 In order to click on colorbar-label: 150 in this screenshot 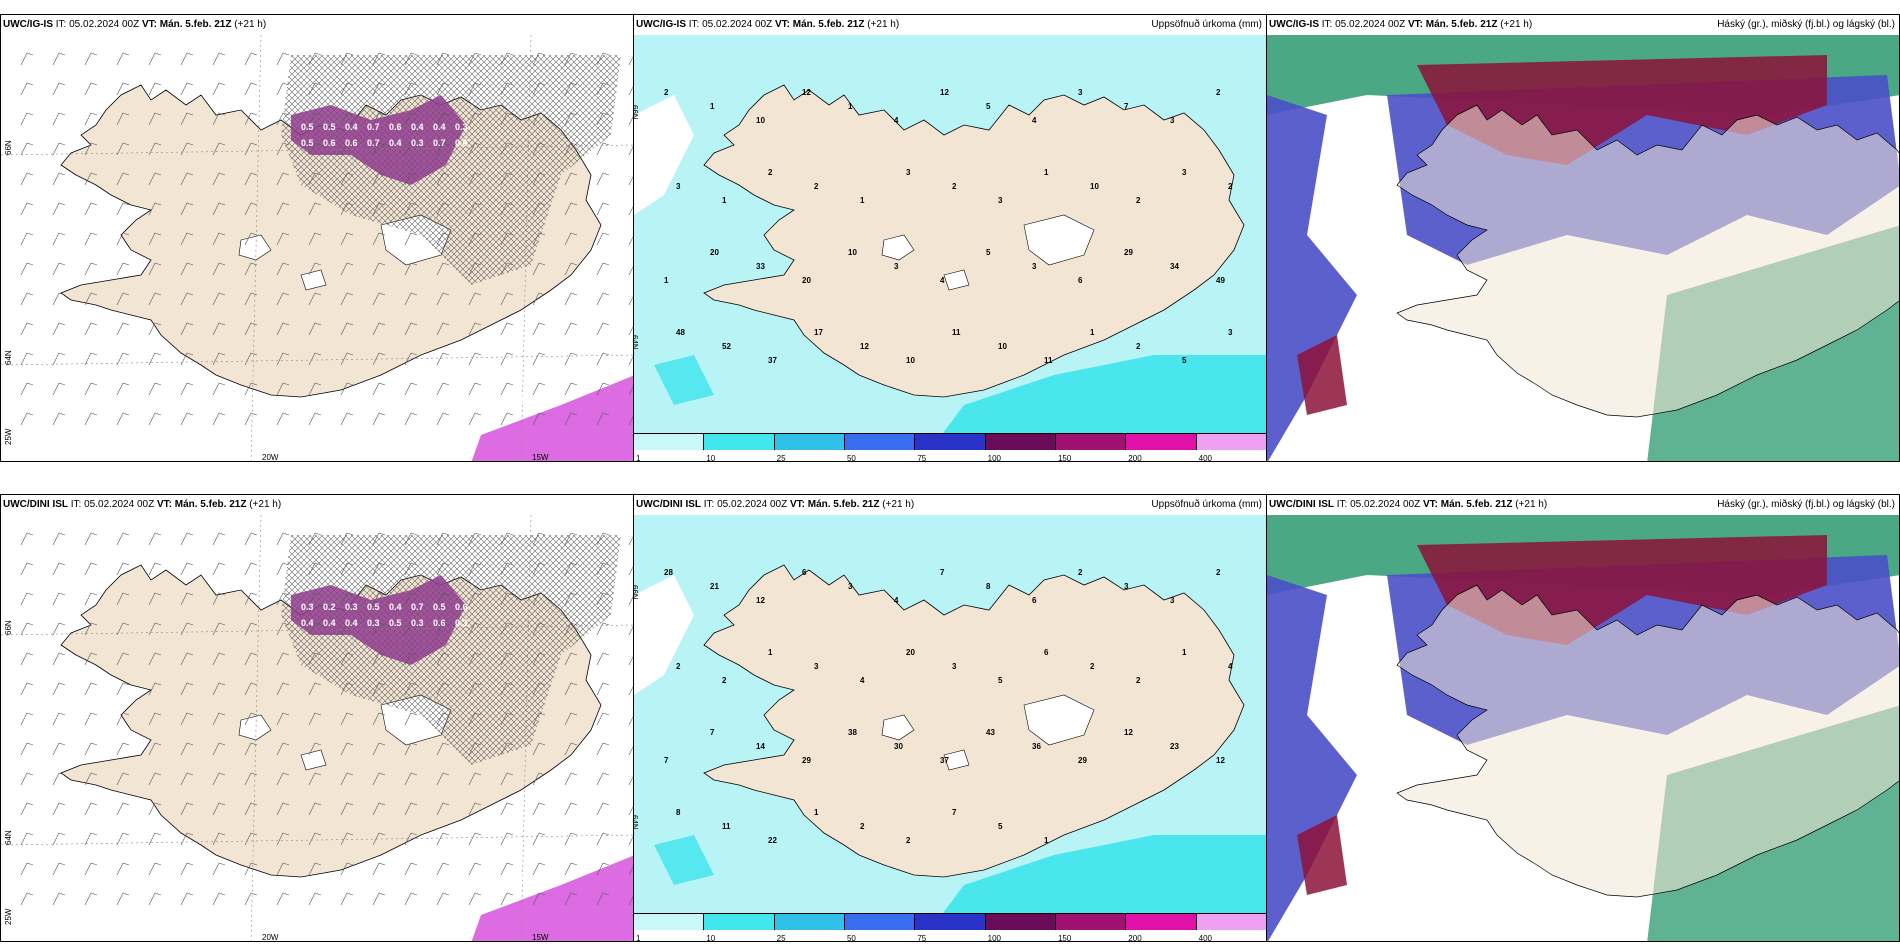, I will do `click(1064, 458)`.